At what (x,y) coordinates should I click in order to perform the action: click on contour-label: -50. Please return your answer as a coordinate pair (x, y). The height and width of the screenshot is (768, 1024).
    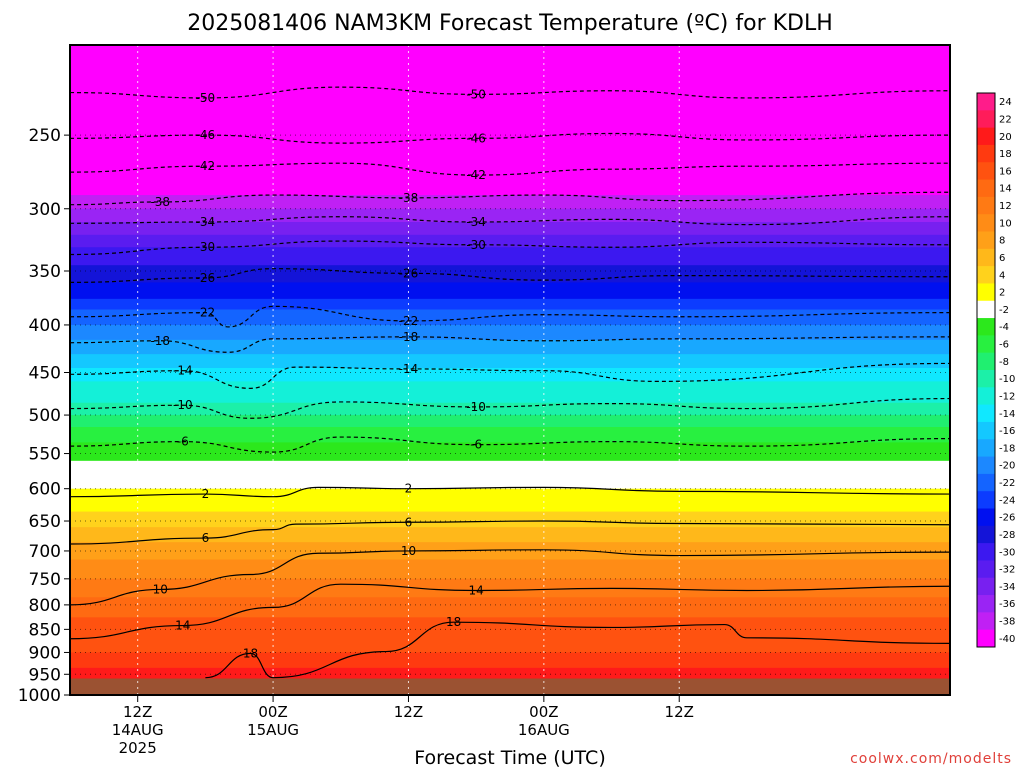
    Looking at the image, I should click on (206, 98).